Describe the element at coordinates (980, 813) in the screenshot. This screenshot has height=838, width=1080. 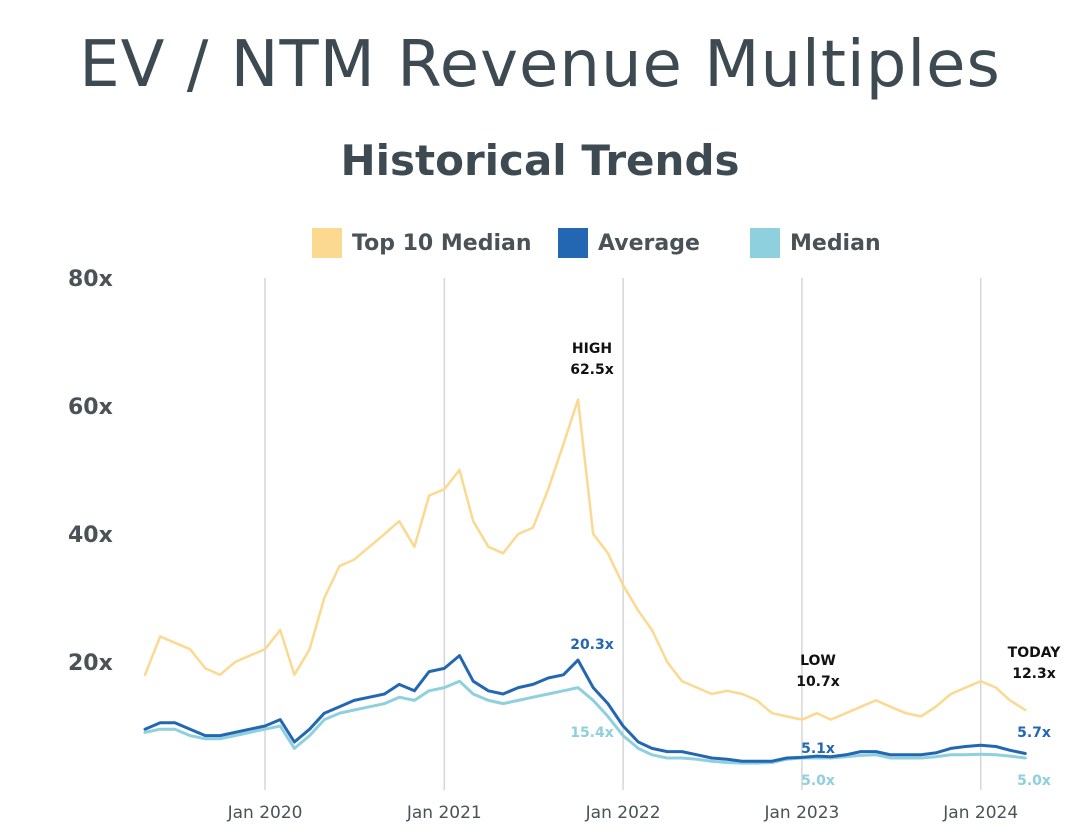
I see `x-tick-label-4: Jan 2024` at that location.